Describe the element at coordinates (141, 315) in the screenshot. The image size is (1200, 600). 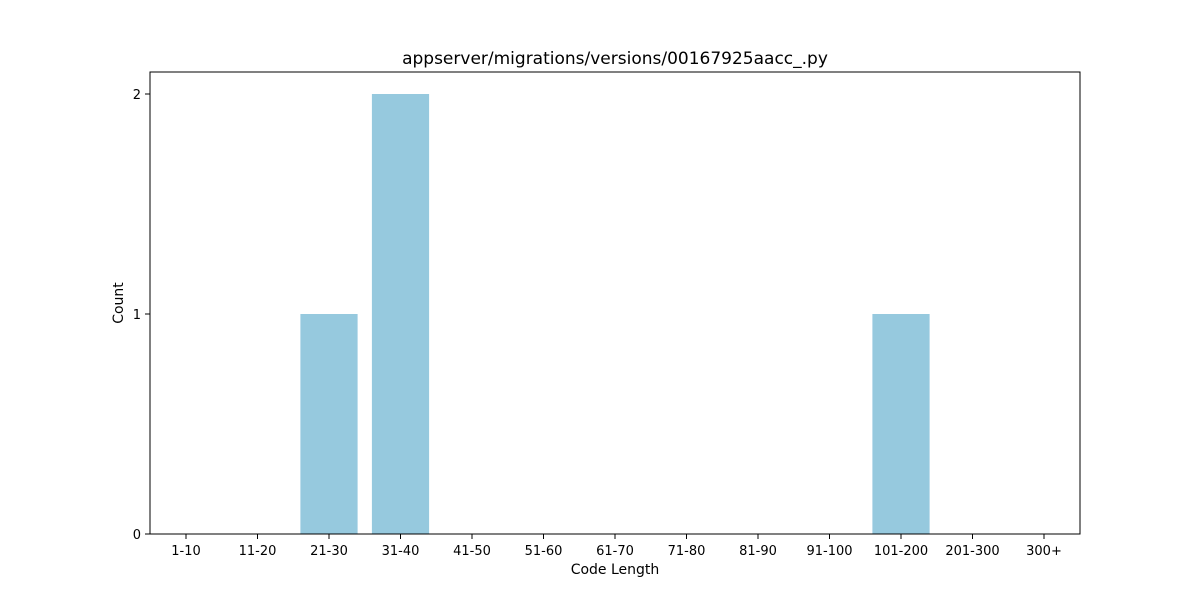
I see `y-axis-ticks: 0 1 2` at that location.